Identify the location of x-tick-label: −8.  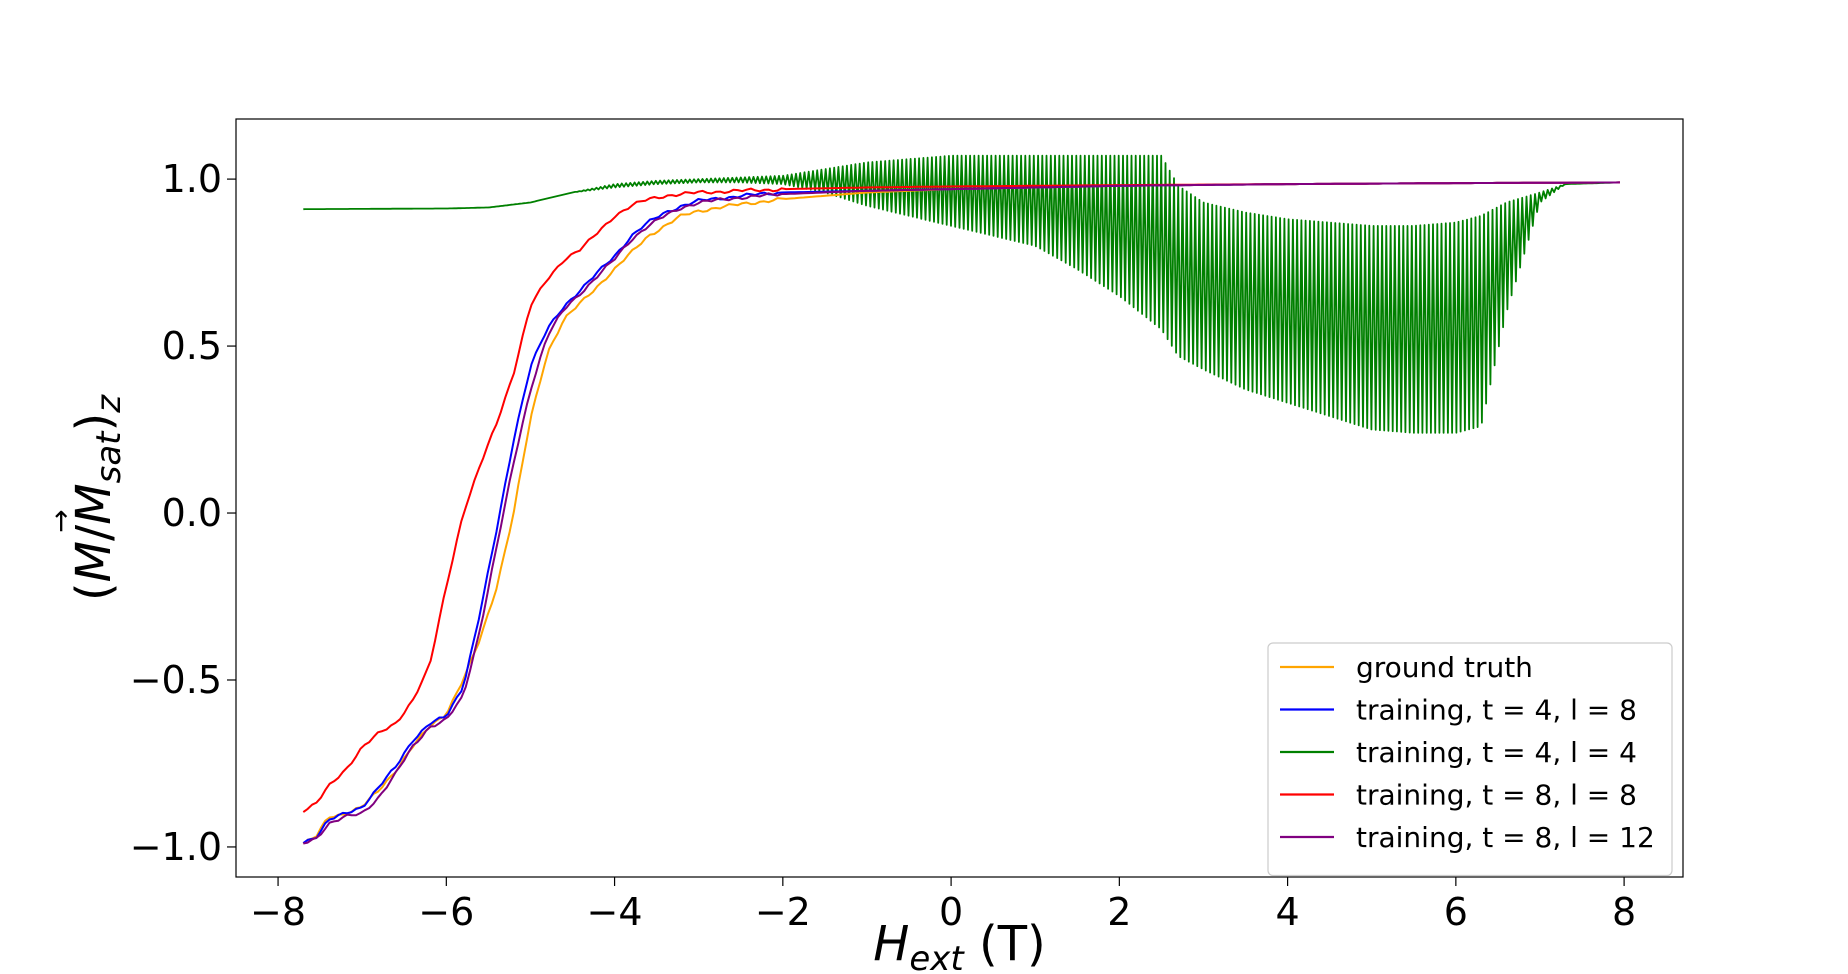
(278, 912).